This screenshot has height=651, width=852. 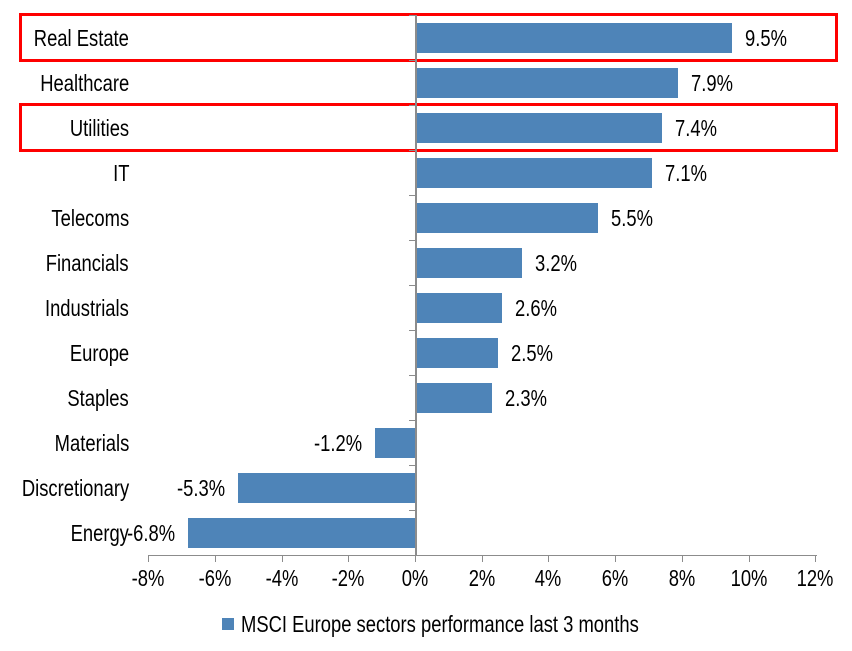 I want to click on category-axis-line, so click(x=416, y=285).